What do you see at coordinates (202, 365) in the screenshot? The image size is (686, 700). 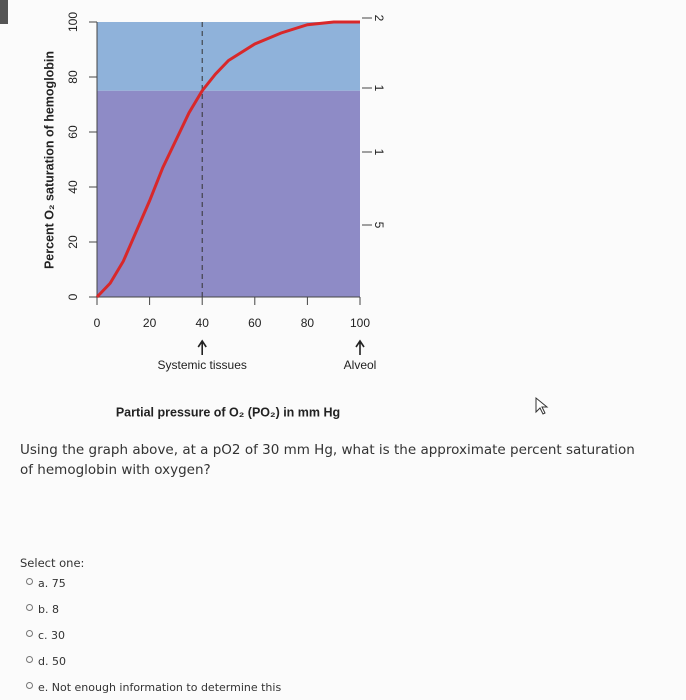 I see `annotation: Systemic tissues` at bounding box center [202, 365].